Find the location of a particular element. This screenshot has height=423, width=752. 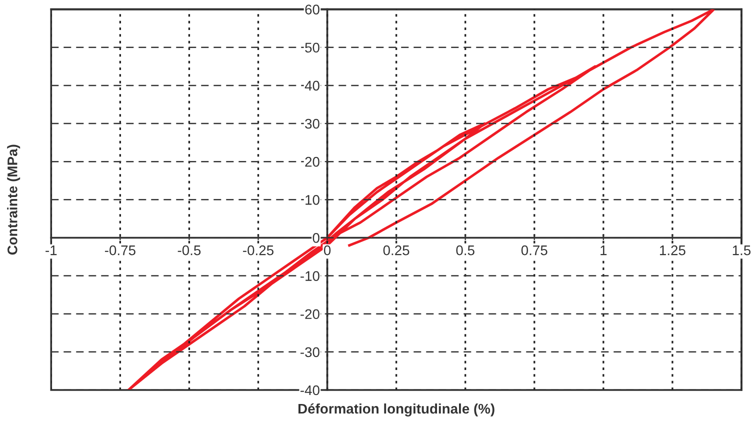

y-tick-label: 20 is located at coordinates (312, 161).